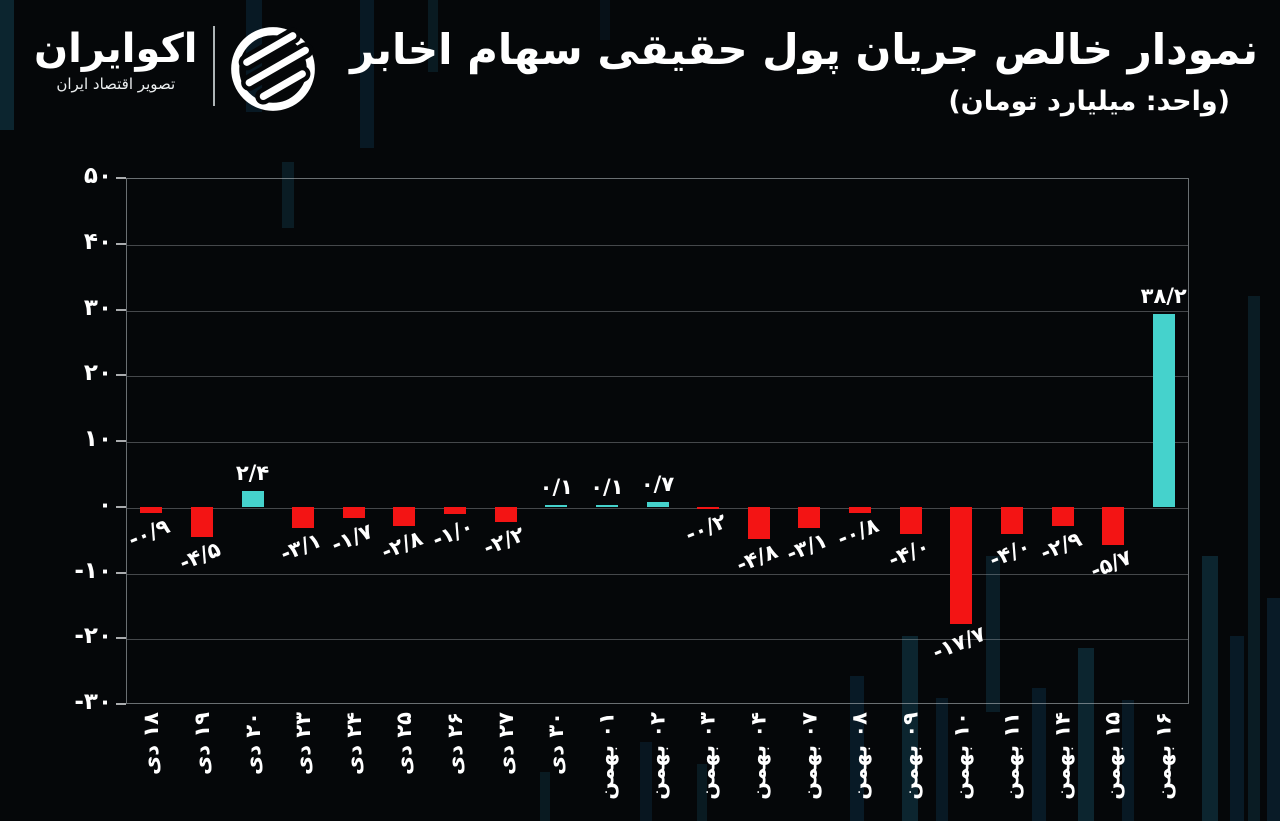  Describe the element at coordinates (93, 702) in the screenshot. I see `y-axis-label: -۳۰` at that location.